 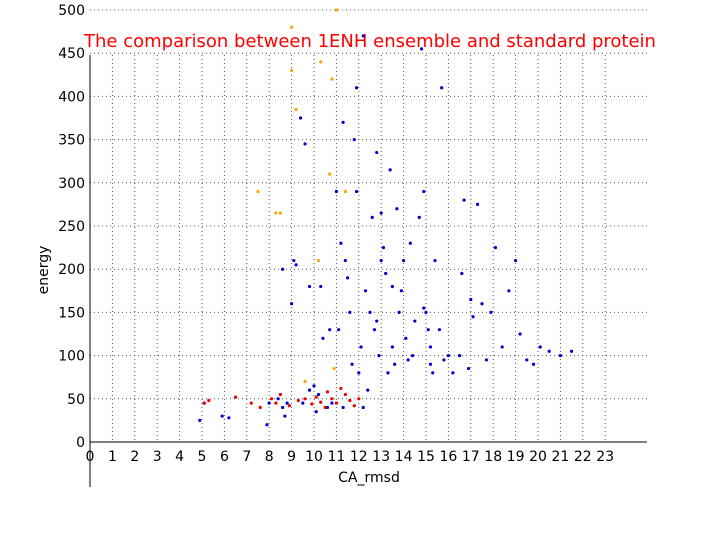 What do you see at coordinates (76, 400) in the screenshot?
I see `y-tick-label: 50` at bounding box center [76, 400].